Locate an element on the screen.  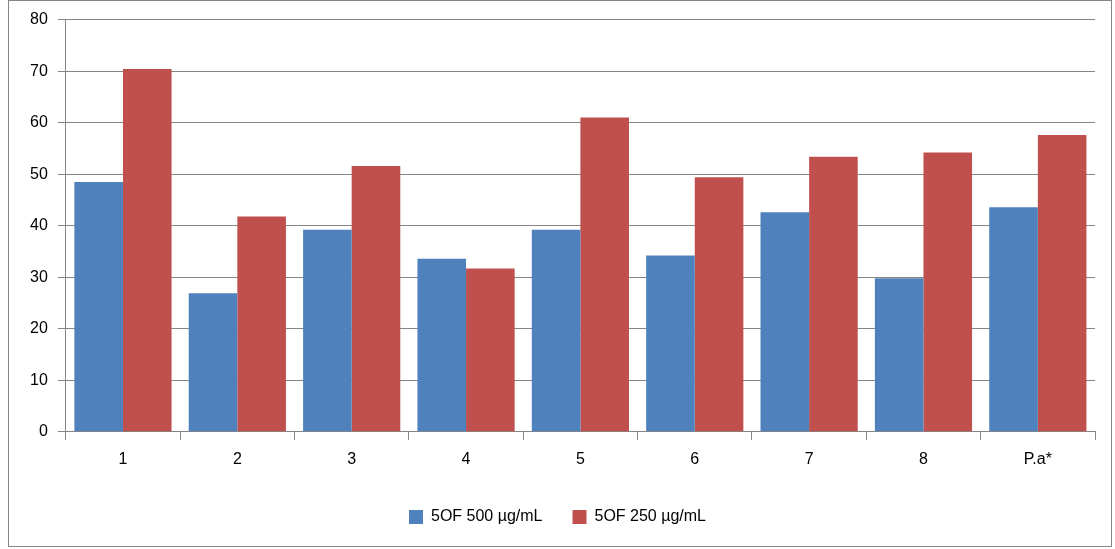
x-tick-label: 2 is located at coordinates (237, 458).